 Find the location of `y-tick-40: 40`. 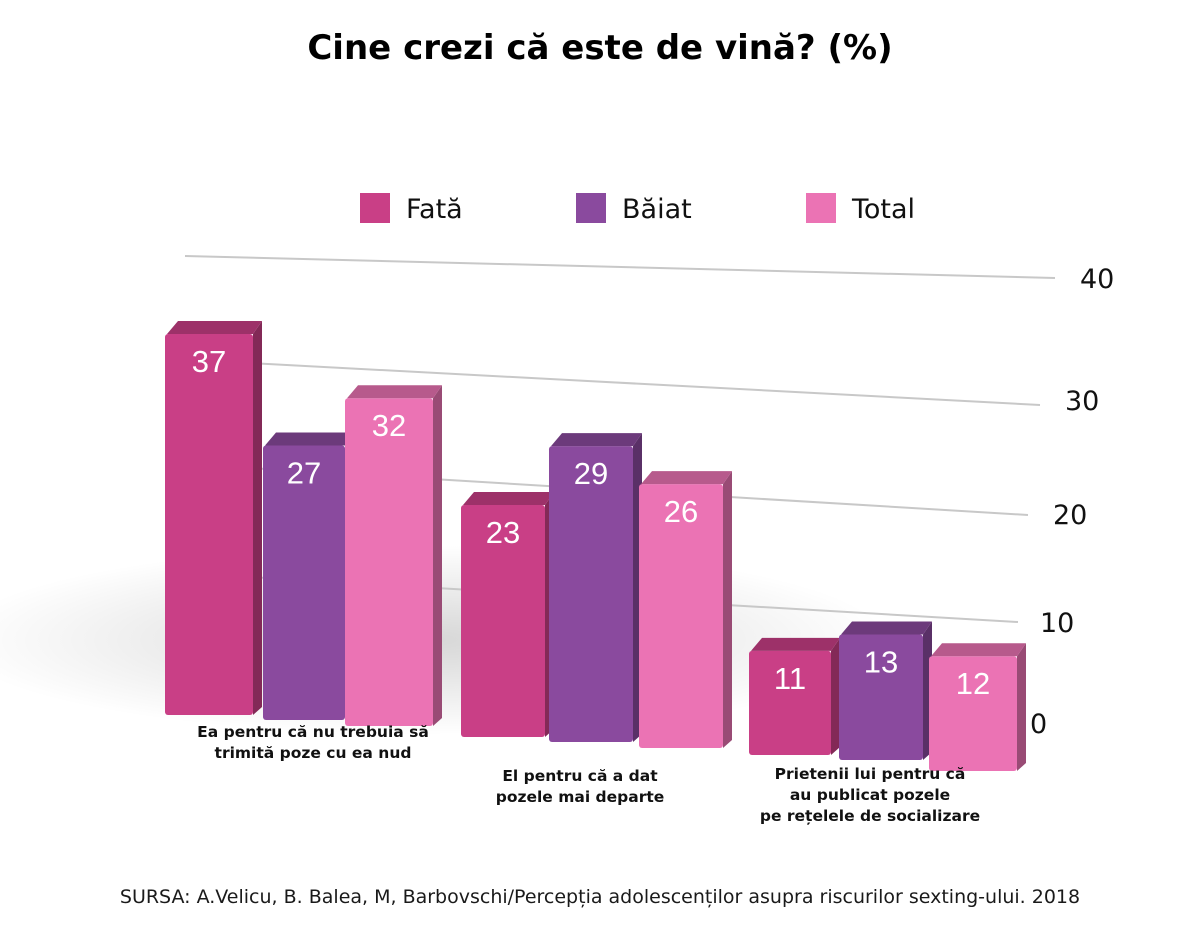

y-tick-40: 40 is located at coordinates (1097, 279).